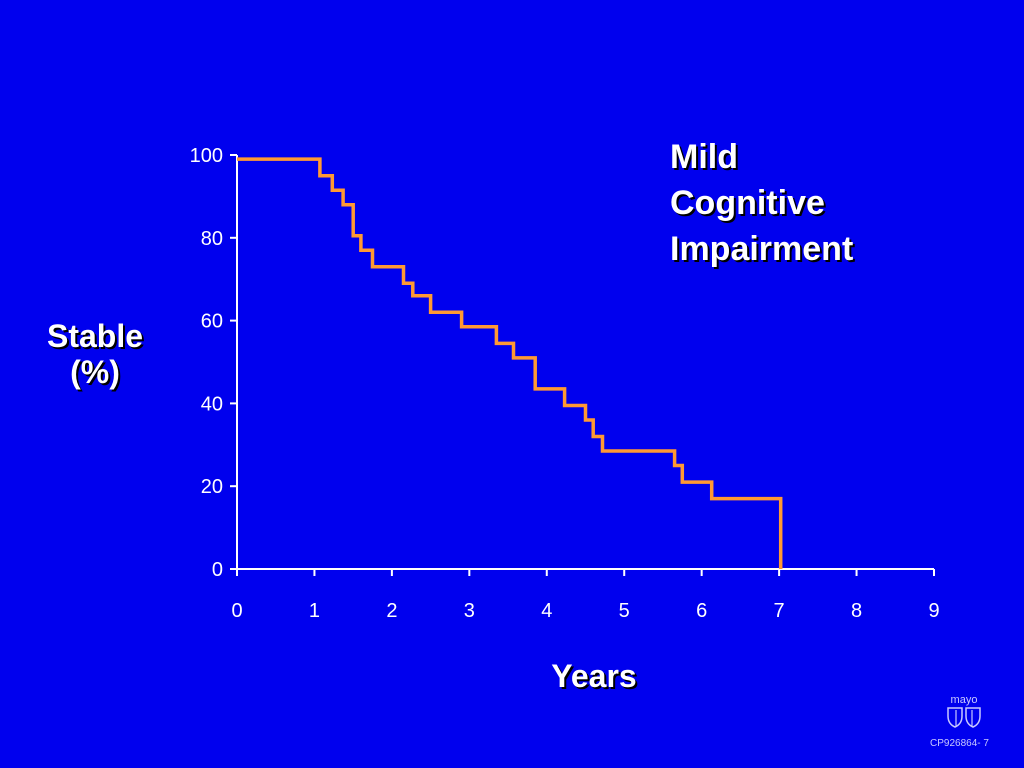 The height and width of the screenshot is (768, 1024). What do you see at coordinates (546, 611) in the screenshot?
I see `x-tick-label-4: 4` at bounding box center [546, 611].